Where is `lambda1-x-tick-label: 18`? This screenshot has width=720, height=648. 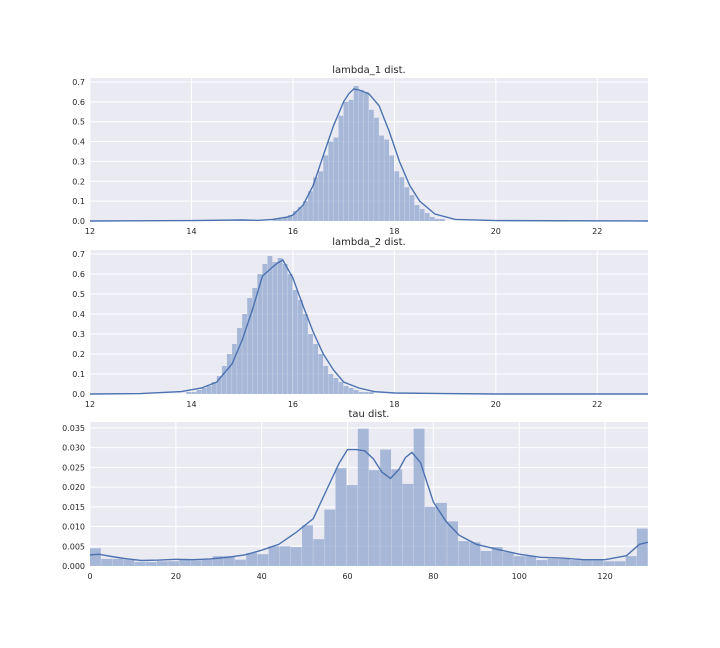
lambda1-x-tick-label: 18 is located at coordinates (394, 231).